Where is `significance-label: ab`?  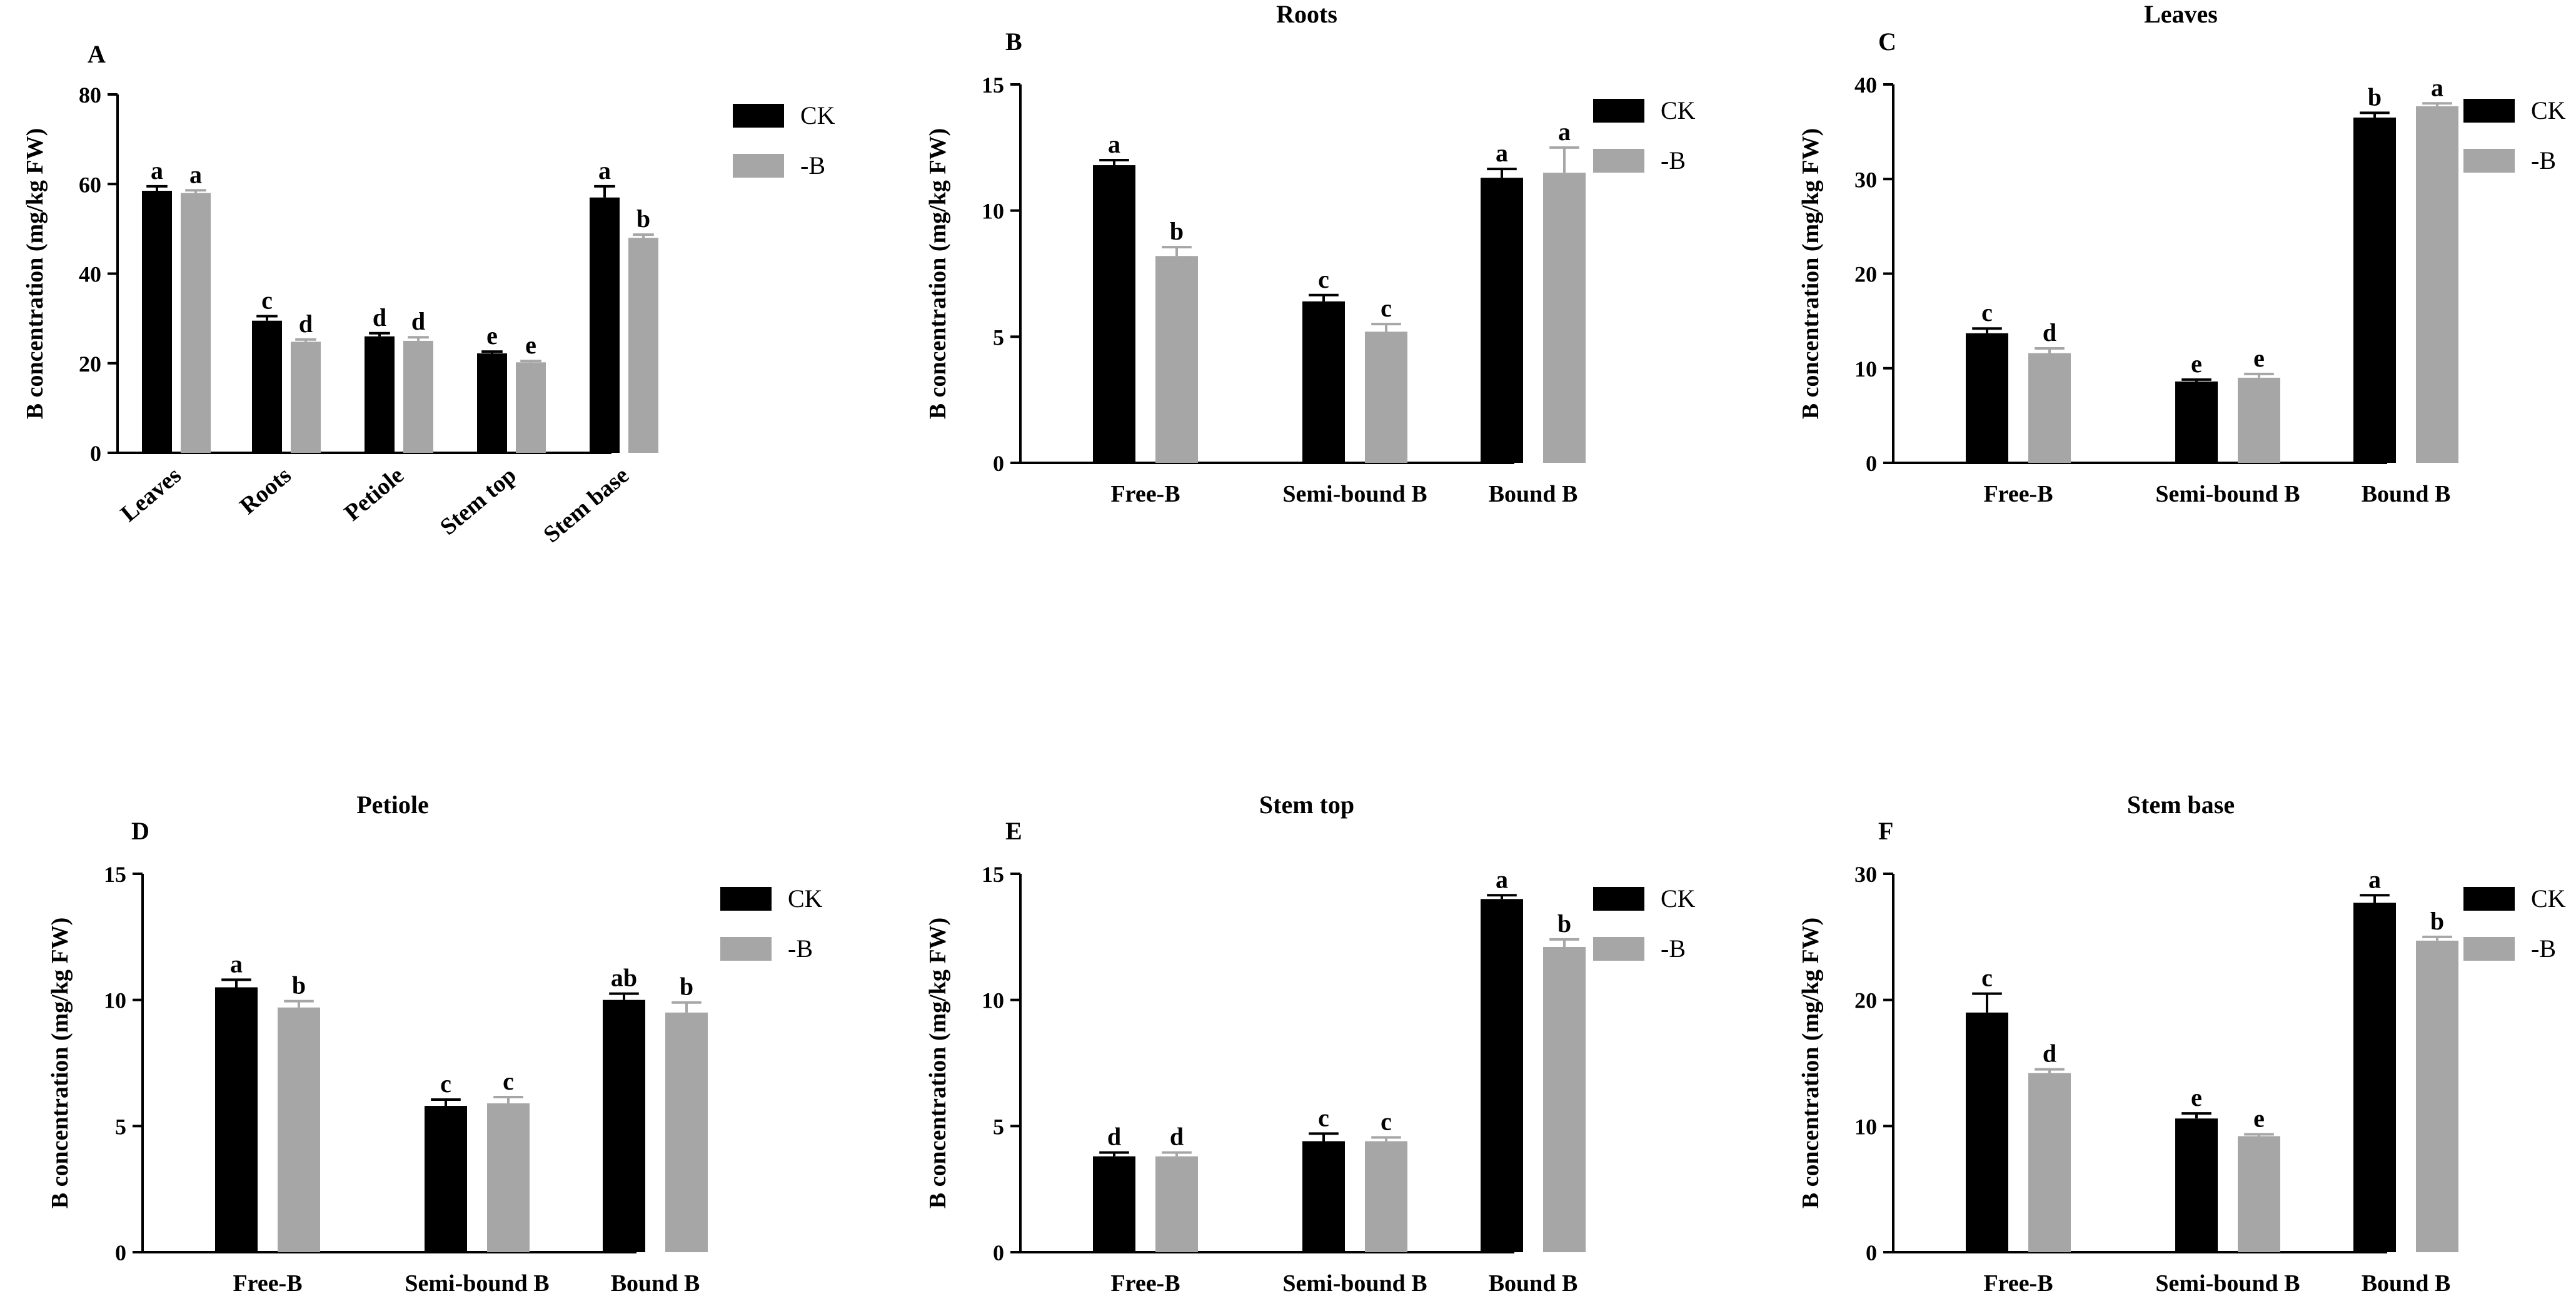 significance-label: ab is located at coordinates (624, 978).